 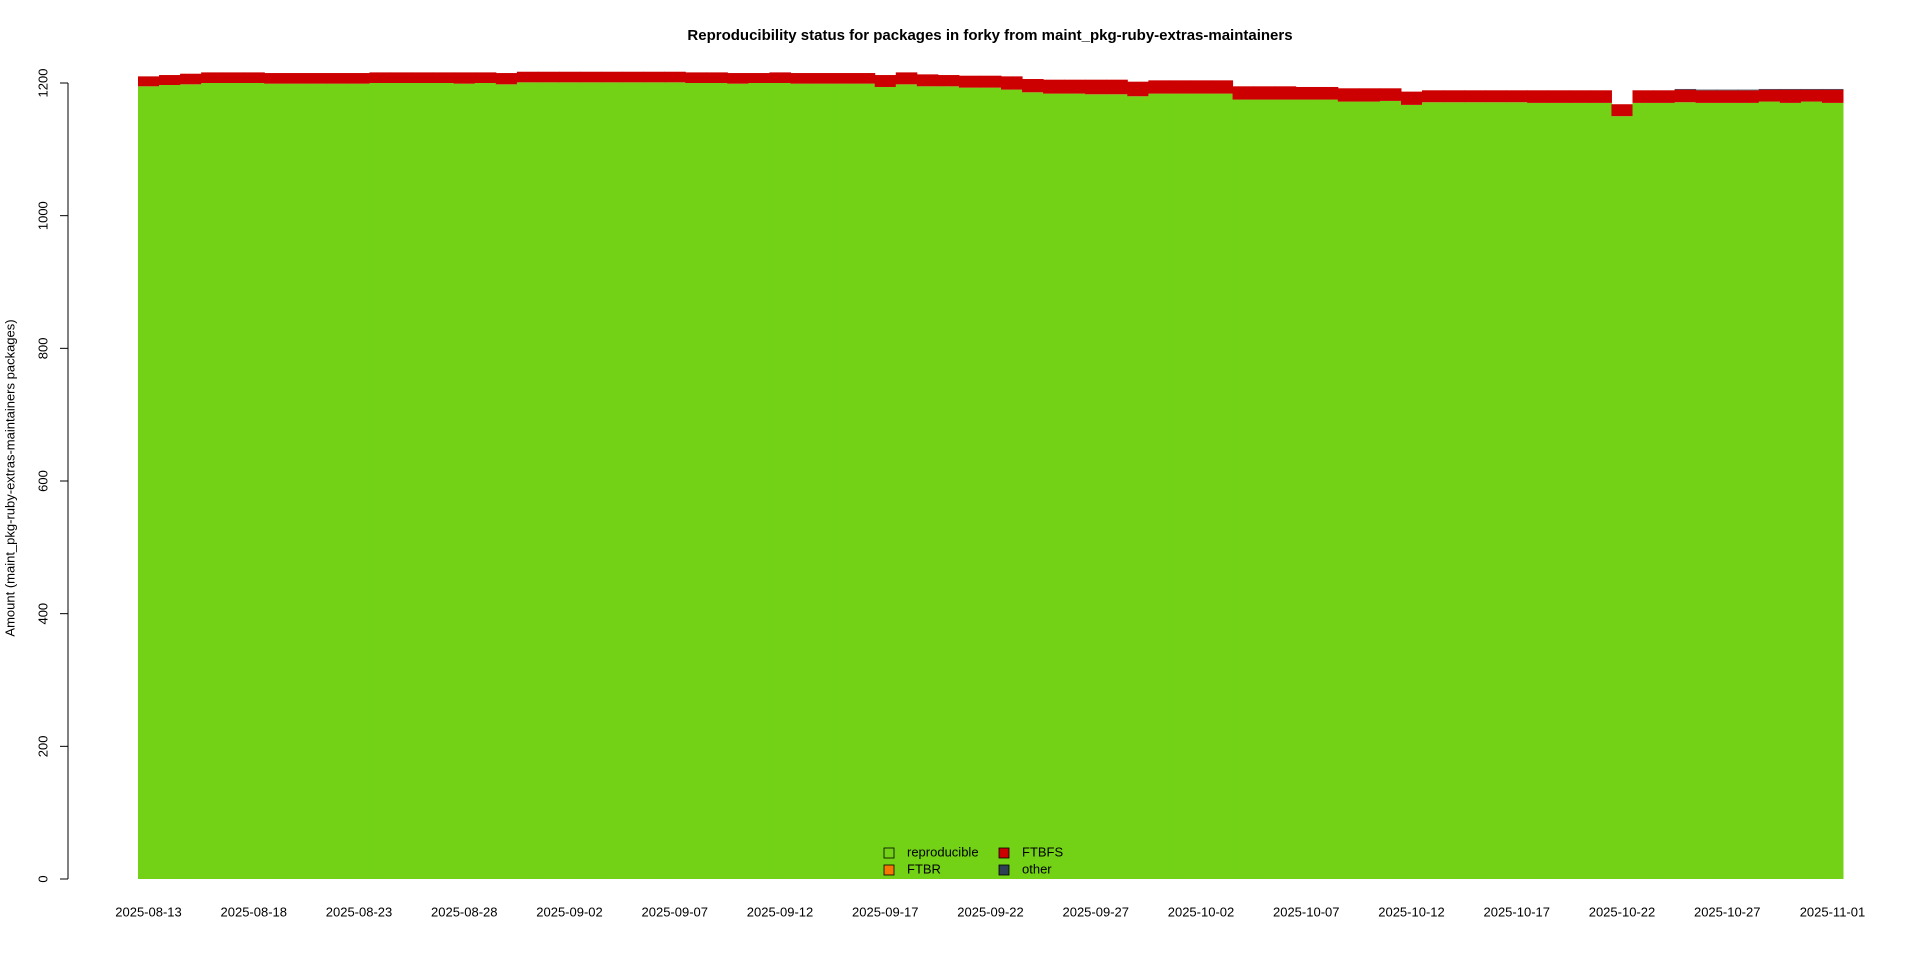 What do you see at coordinates (1201, 911) in the screenshot?
I see `x-tick-label: 2025-10-02` at bounding box center [1201, 911].